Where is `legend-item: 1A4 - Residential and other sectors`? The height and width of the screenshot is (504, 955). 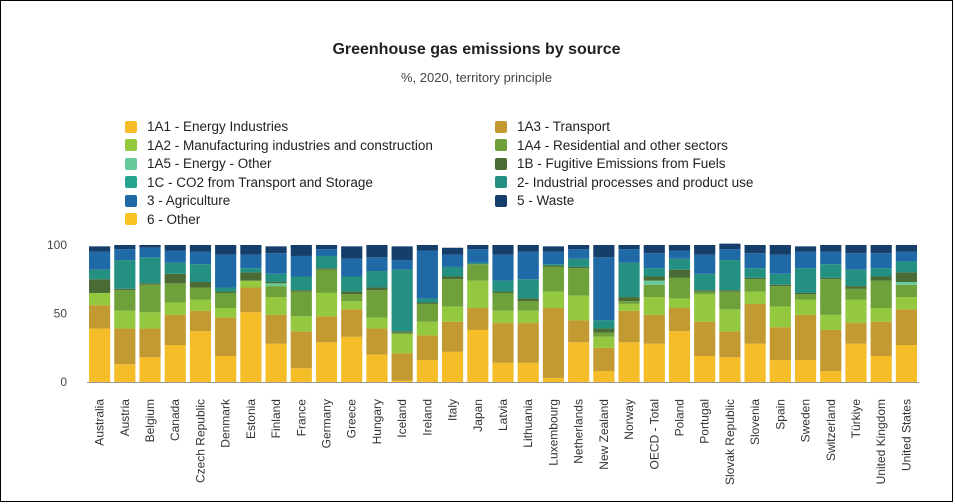
legend-item: 1A4 - Residential and other sectors is located at coordinates (611, 145).